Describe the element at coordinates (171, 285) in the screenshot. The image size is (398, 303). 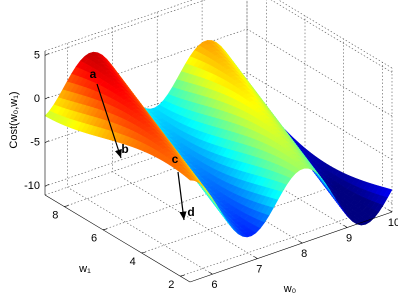
I see `y-tick-label: 2` at that location.